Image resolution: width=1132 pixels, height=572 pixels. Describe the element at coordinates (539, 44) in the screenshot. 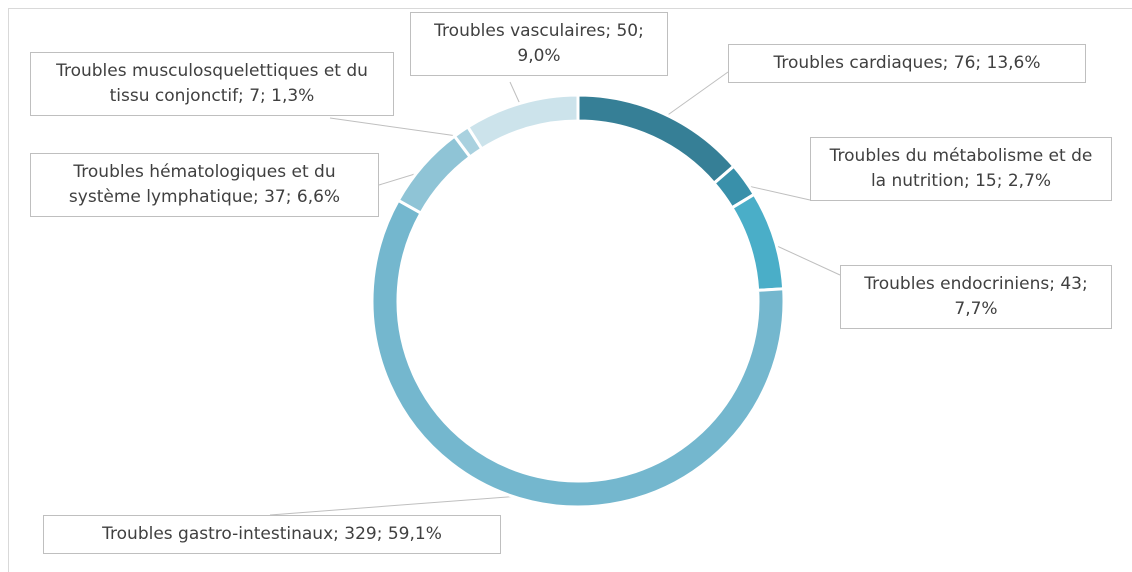

I see `data-label: Troubles vasculaires; 50; 9,0%` at that location.